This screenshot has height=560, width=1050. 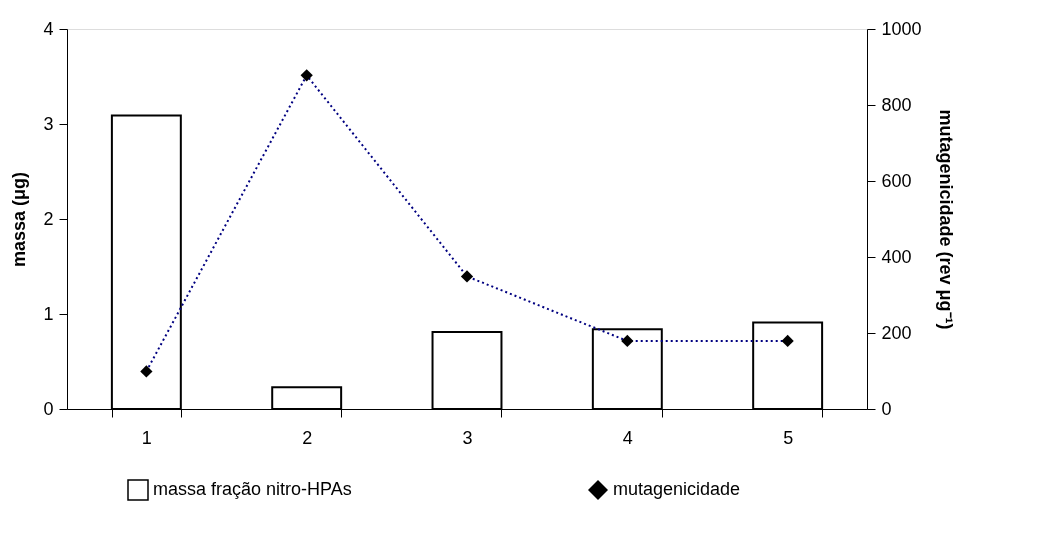 What do you see at coordinates (677, 489) in the screenshot?
I see `legend-label: mutagenicidade` at bounding box center [677, 489].